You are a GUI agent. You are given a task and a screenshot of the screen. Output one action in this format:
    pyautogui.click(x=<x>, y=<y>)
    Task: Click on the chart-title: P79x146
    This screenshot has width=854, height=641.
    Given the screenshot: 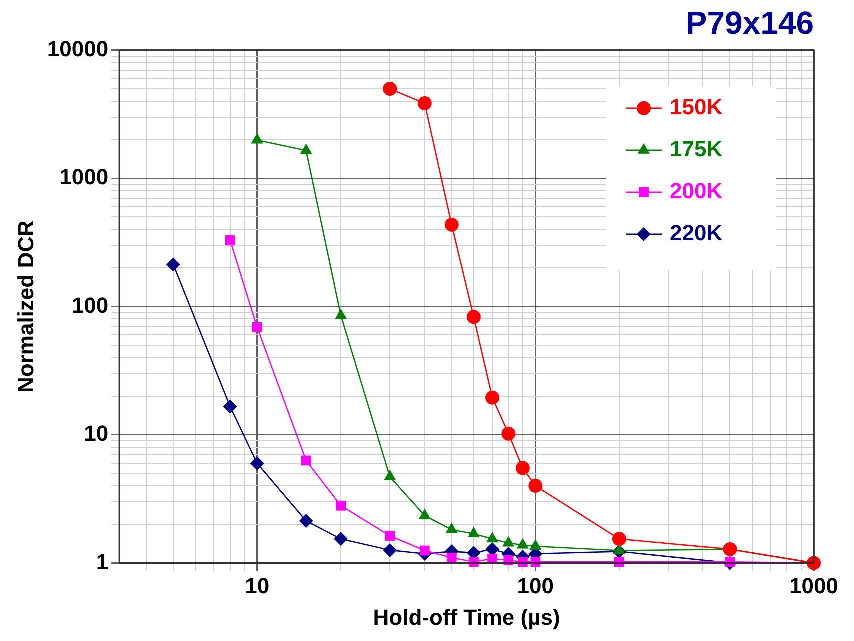 What is the action you would take?
    pyautogui.click(x=750, y=23)
    